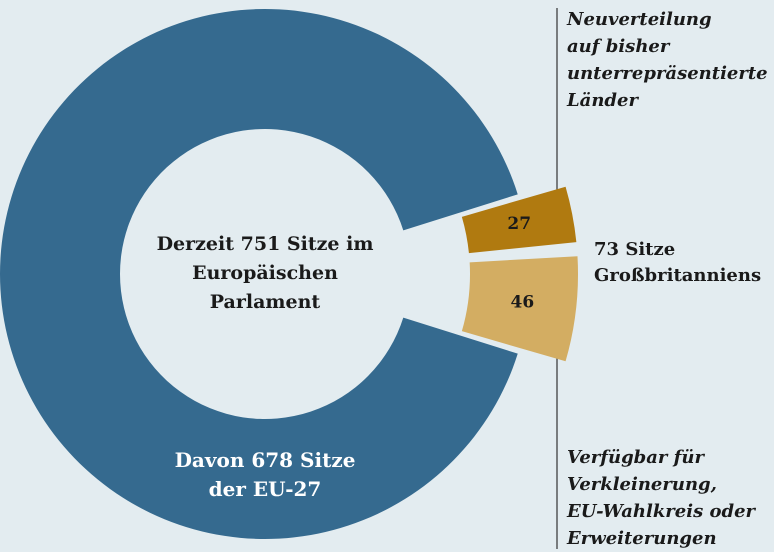 This screenshot has width=774, height=552. What do you see at coordinates (519, 224) in the screenshot?
I see `value-label: 27` at bounding box center [519, 224].